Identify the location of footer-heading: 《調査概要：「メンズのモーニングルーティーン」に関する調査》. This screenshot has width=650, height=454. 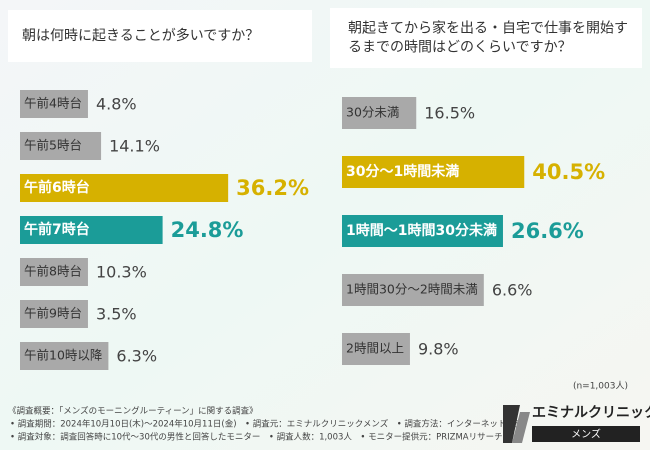
(133, 411).